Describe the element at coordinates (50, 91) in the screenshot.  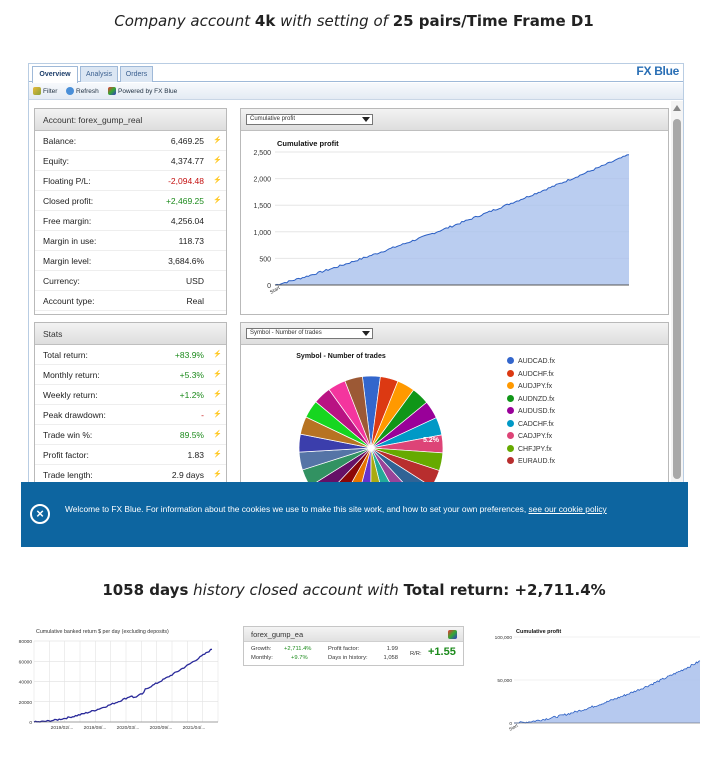
I see `filter-label: Filter` at that location.